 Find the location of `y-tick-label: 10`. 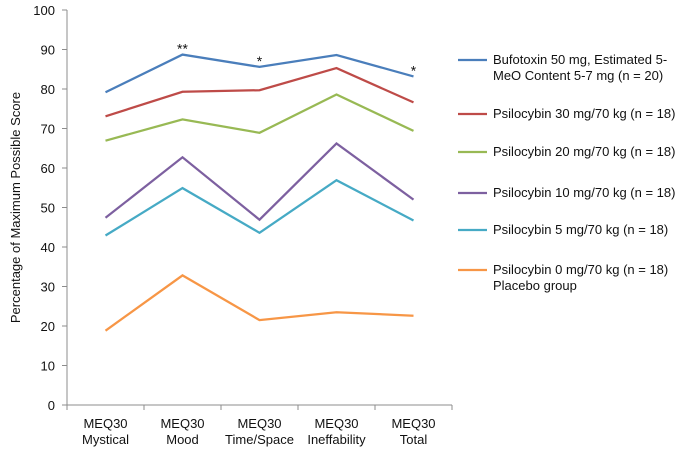

y-tick-label: 10 is located at coordinates (48, 366).